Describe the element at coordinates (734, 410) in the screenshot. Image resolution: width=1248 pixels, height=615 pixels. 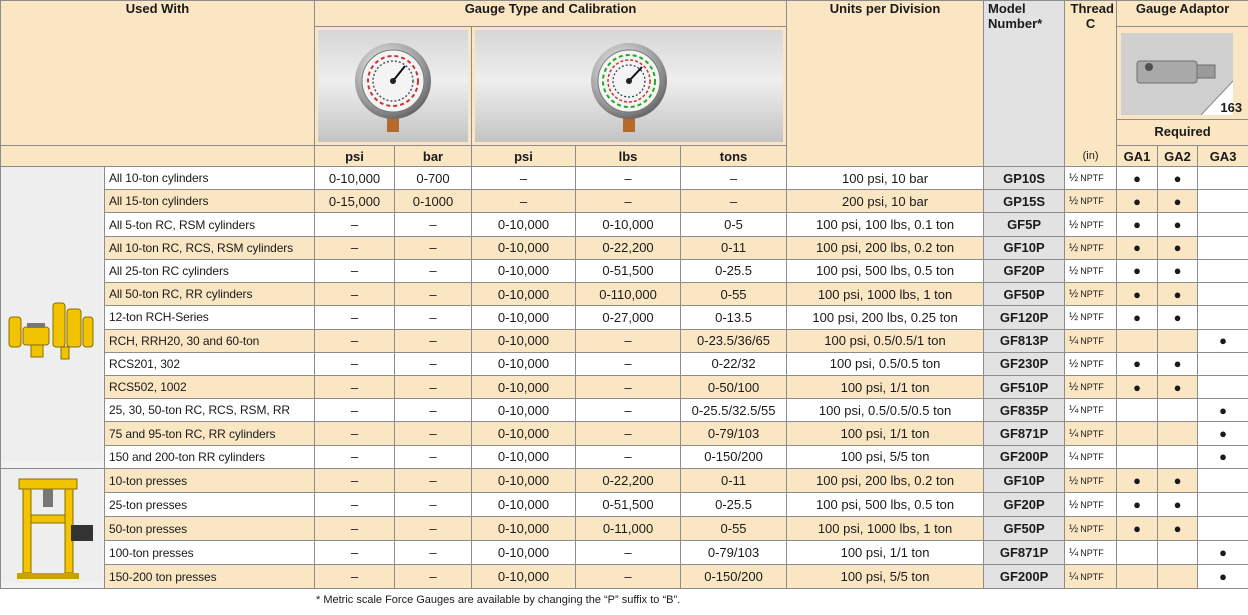
I see `tons-range-cell: 0-25.5/32.5/55` at that location.